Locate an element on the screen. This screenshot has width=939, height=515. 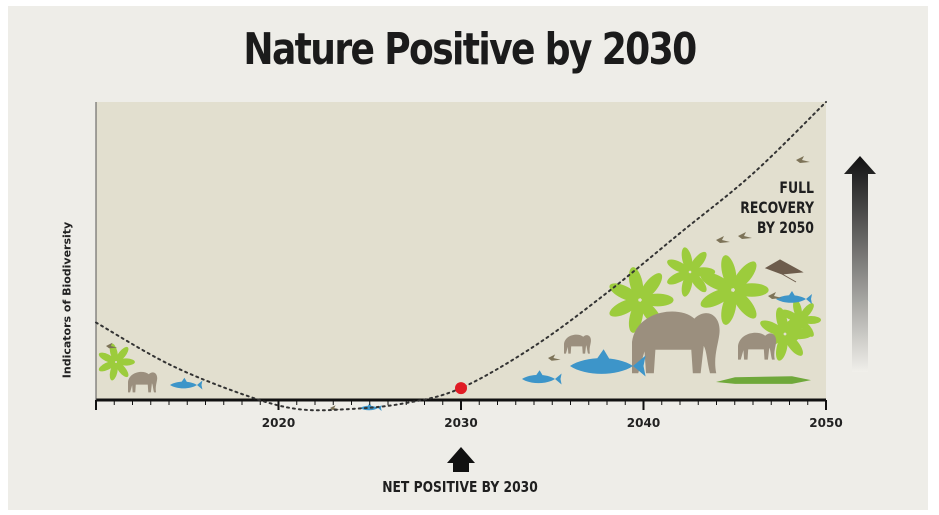
manta-ray-icon is located at coordinates (784, 271).